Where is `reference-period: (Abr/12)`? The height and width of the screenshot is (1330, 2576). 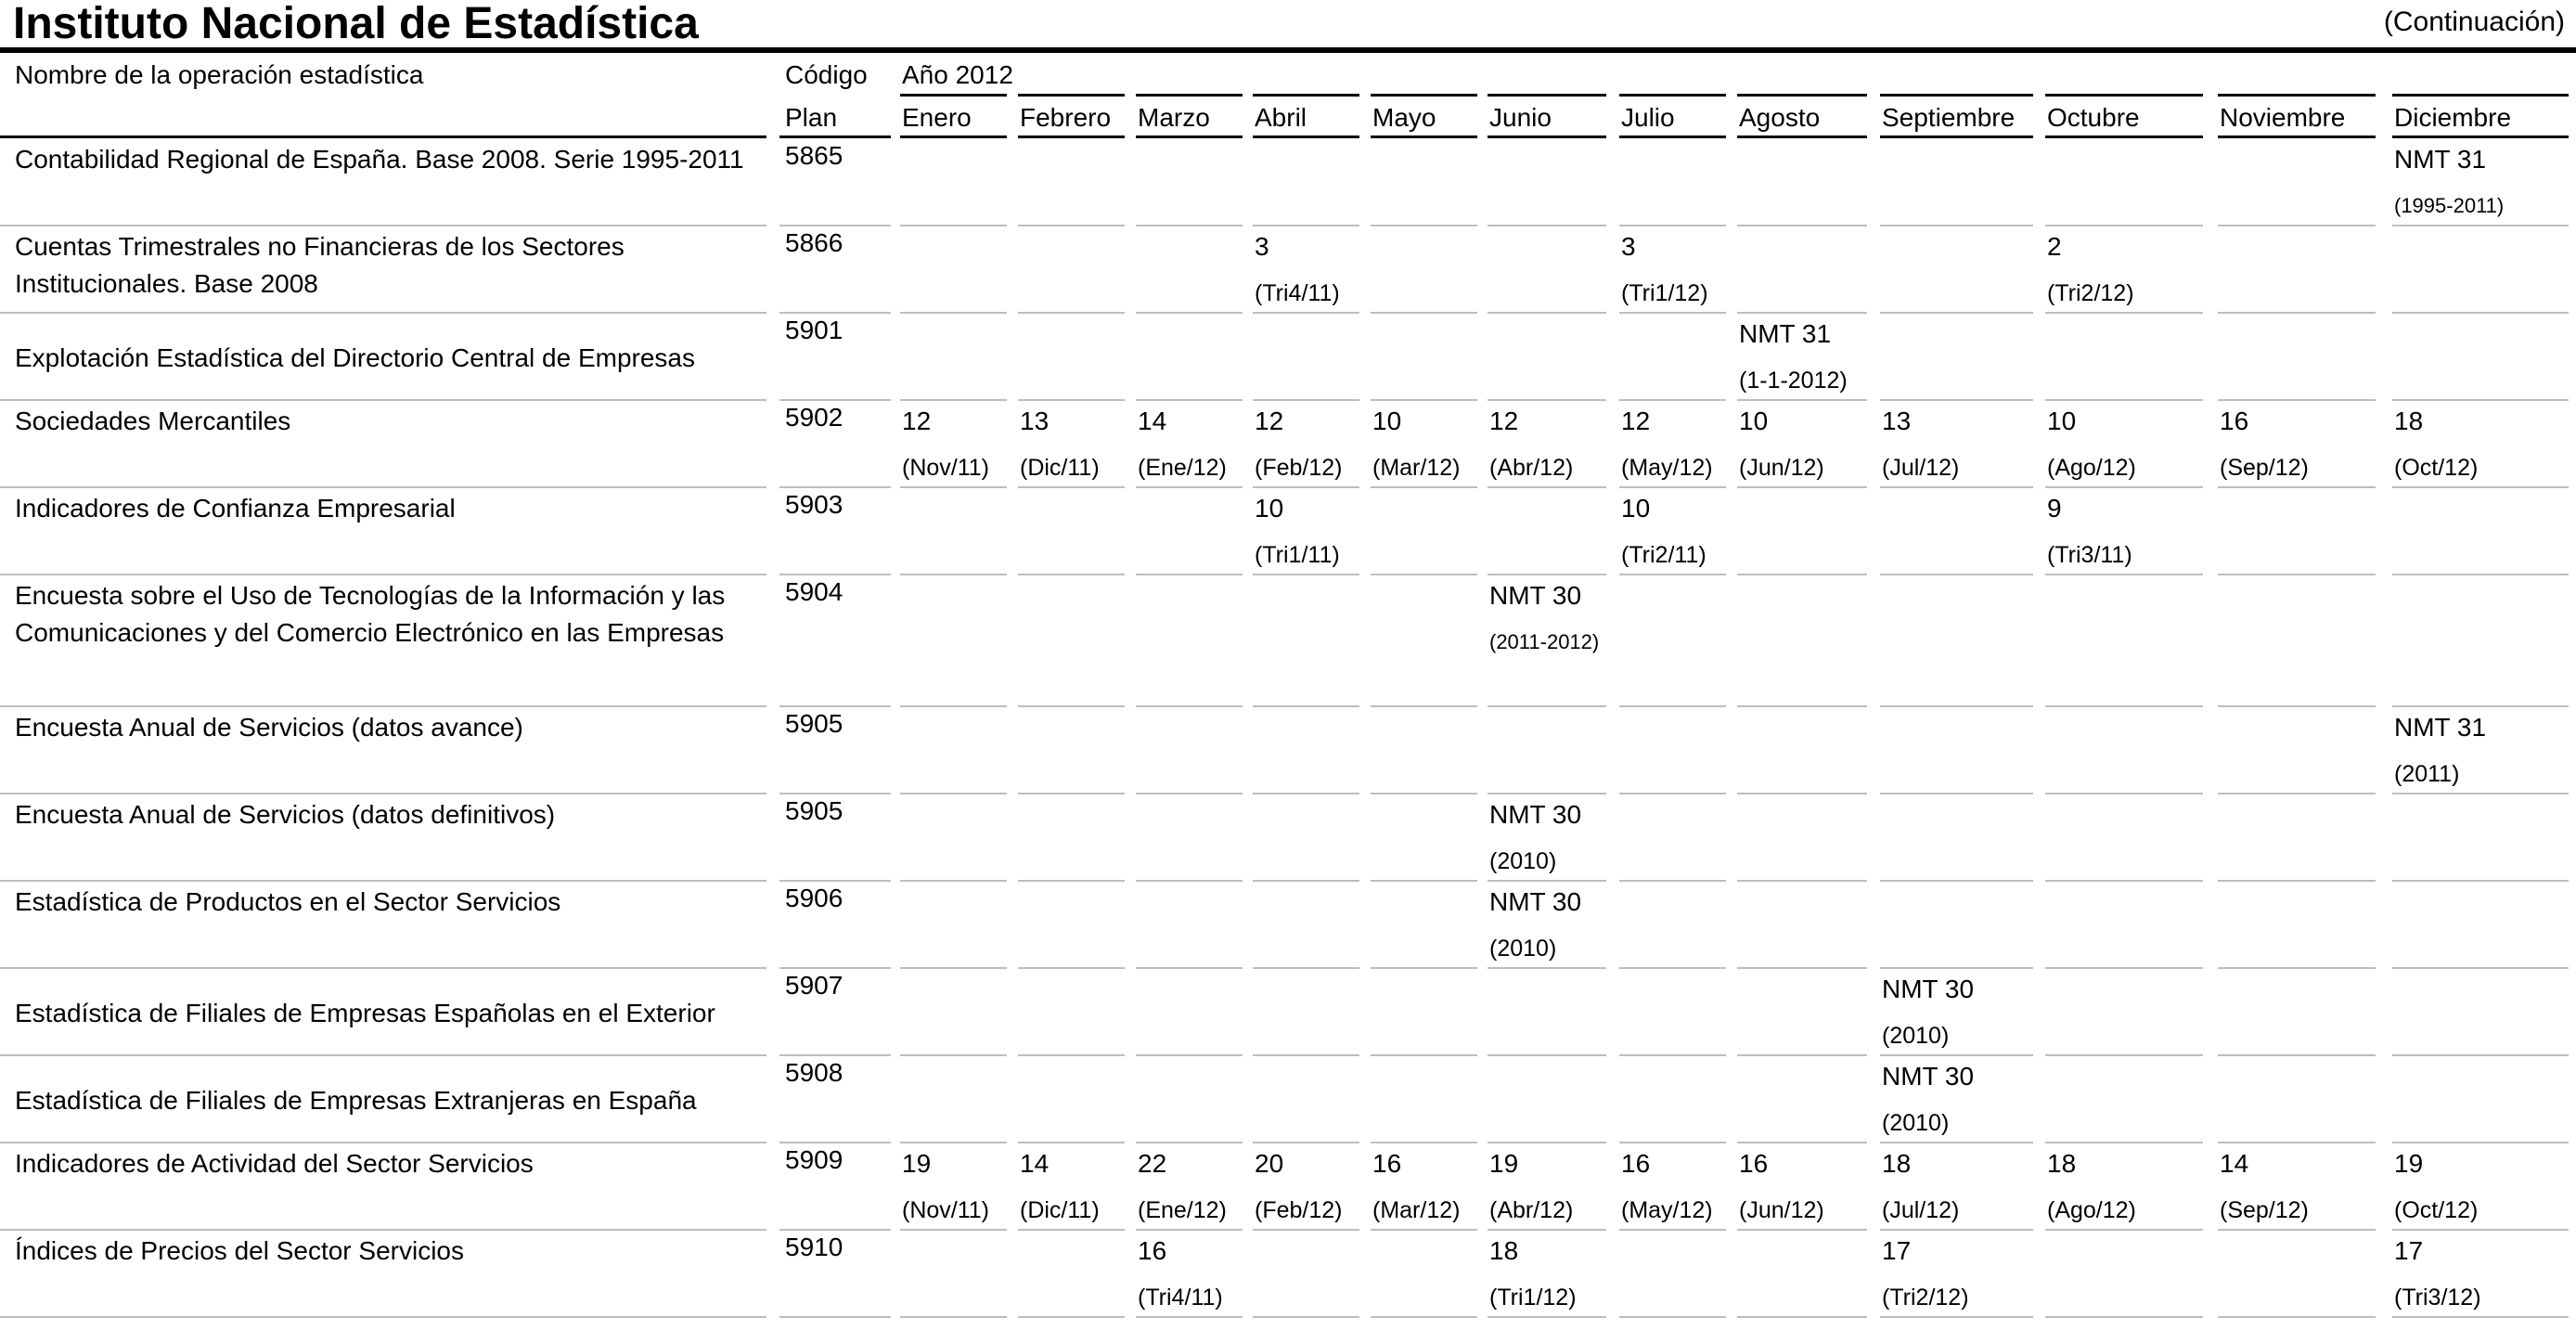
reference-period: (Abr/12) is located at coordinates (1531, 1210).